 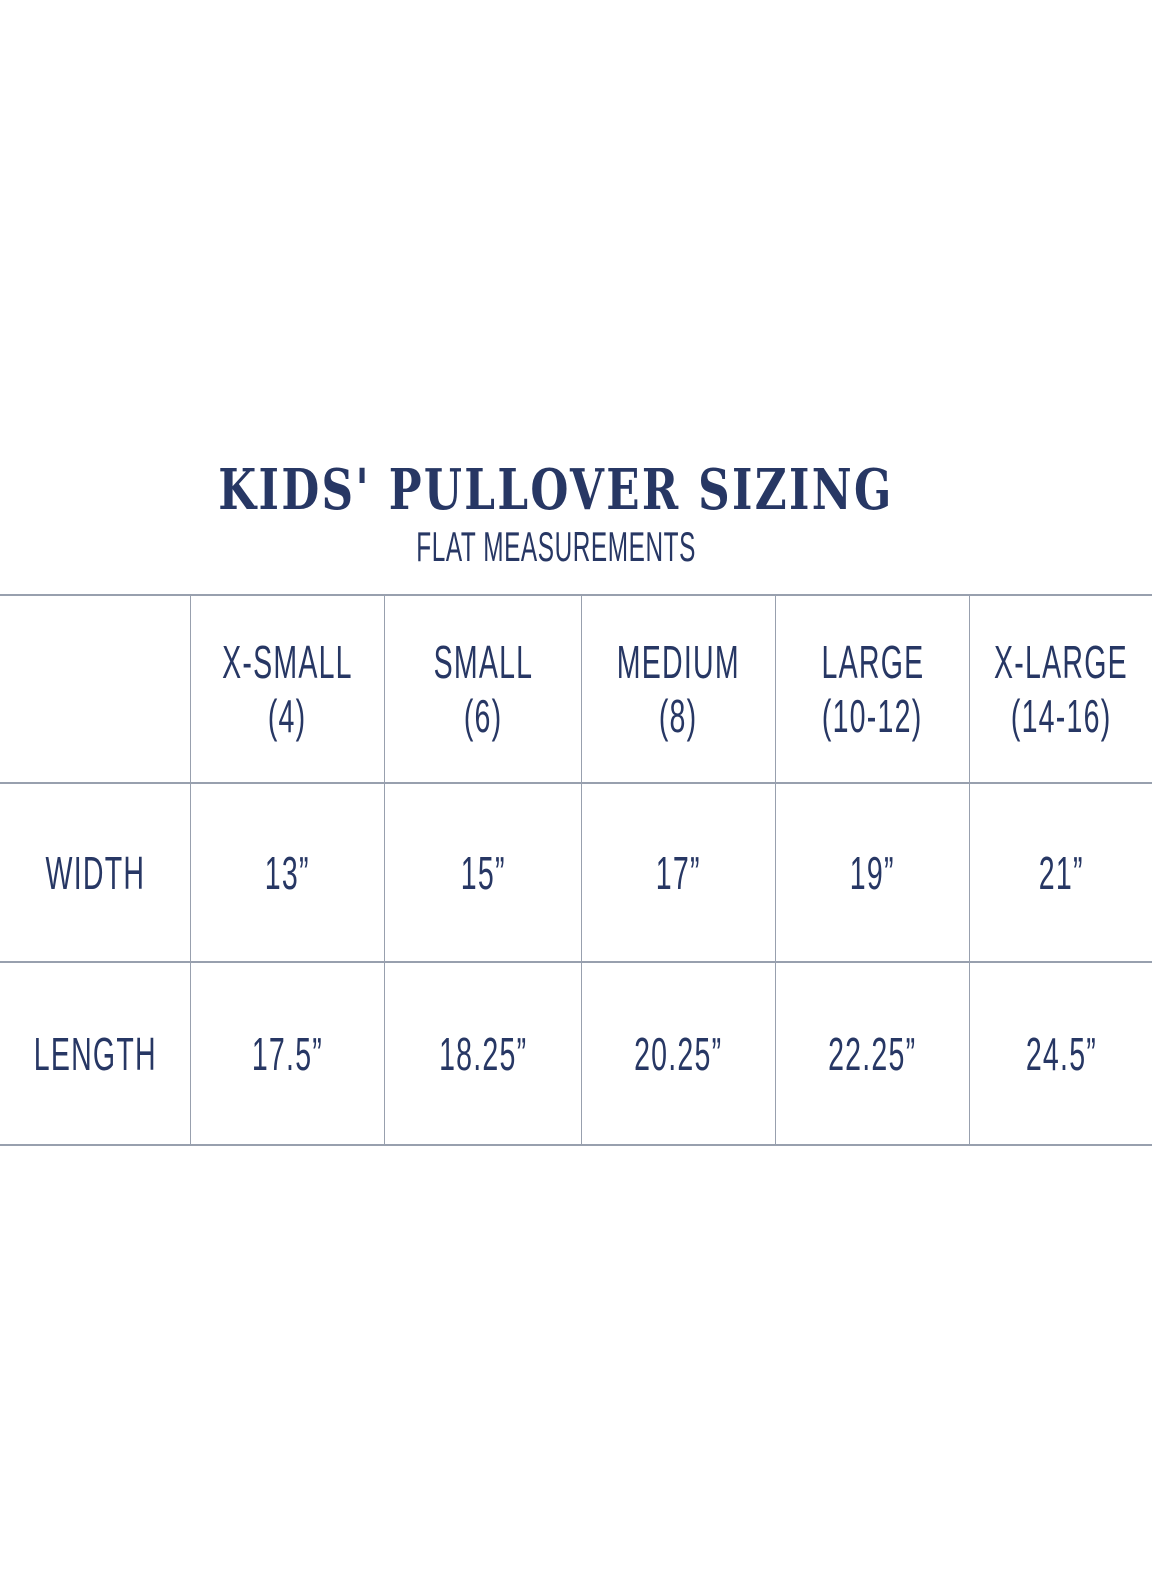 What do you see at coordinates (287, 716) in the screenshot?
I see `column-sublabel: (4)` at bounding box center [287, 716].